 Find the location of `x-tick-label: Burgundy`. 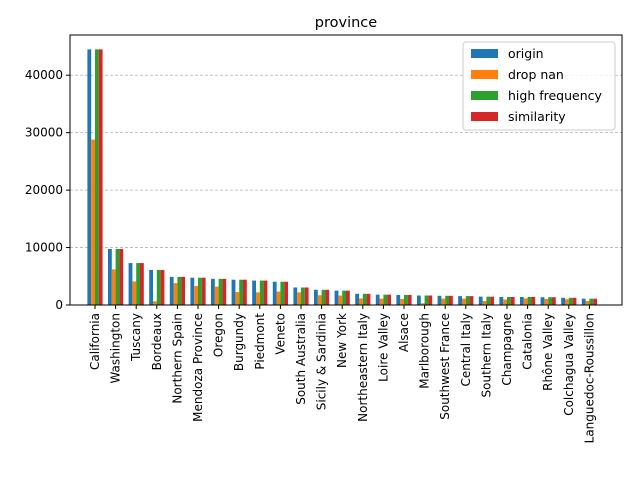

x-tick-label: Burgundy is located at coordinates (239, 342).